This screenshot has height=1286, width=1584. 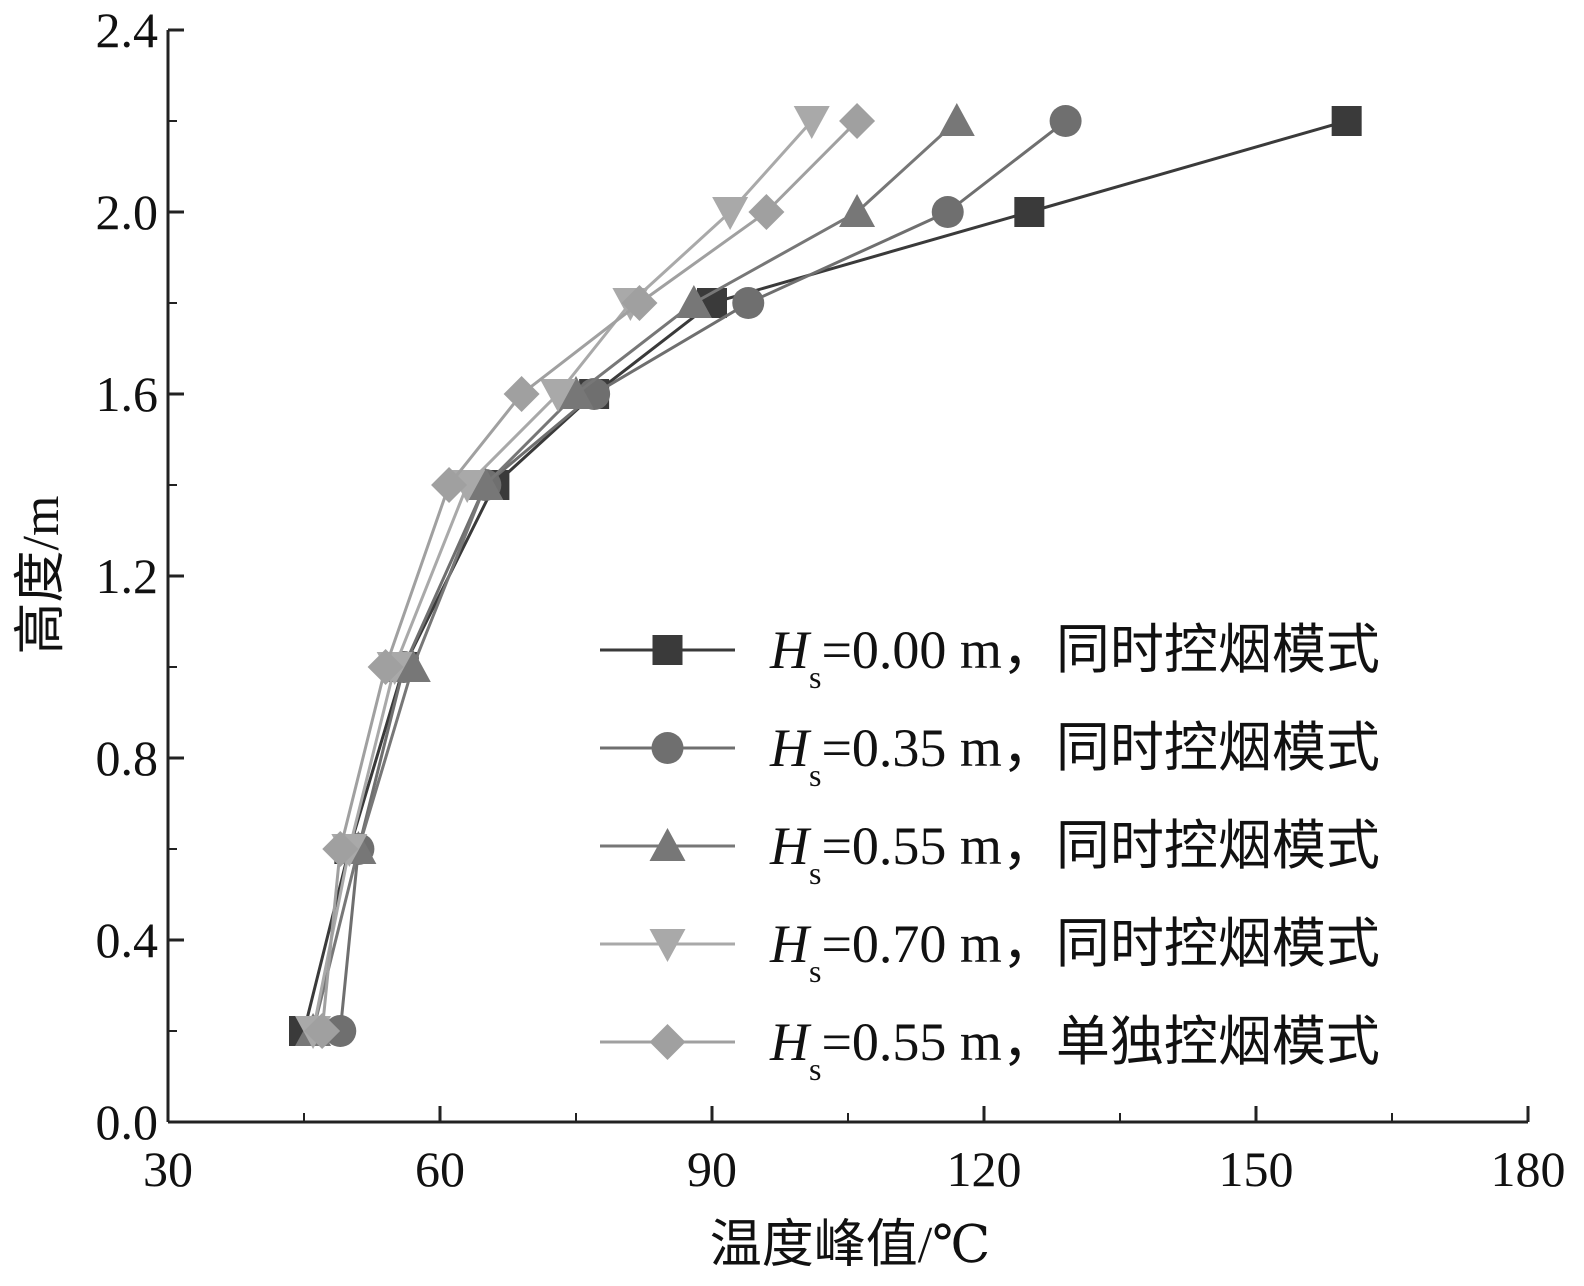 What do you see at coordinates (1100, 1042) in the screenshot?
I see `legend-text: =0.55 m，单独控烟模式` at bounding box center [1100, 1042].